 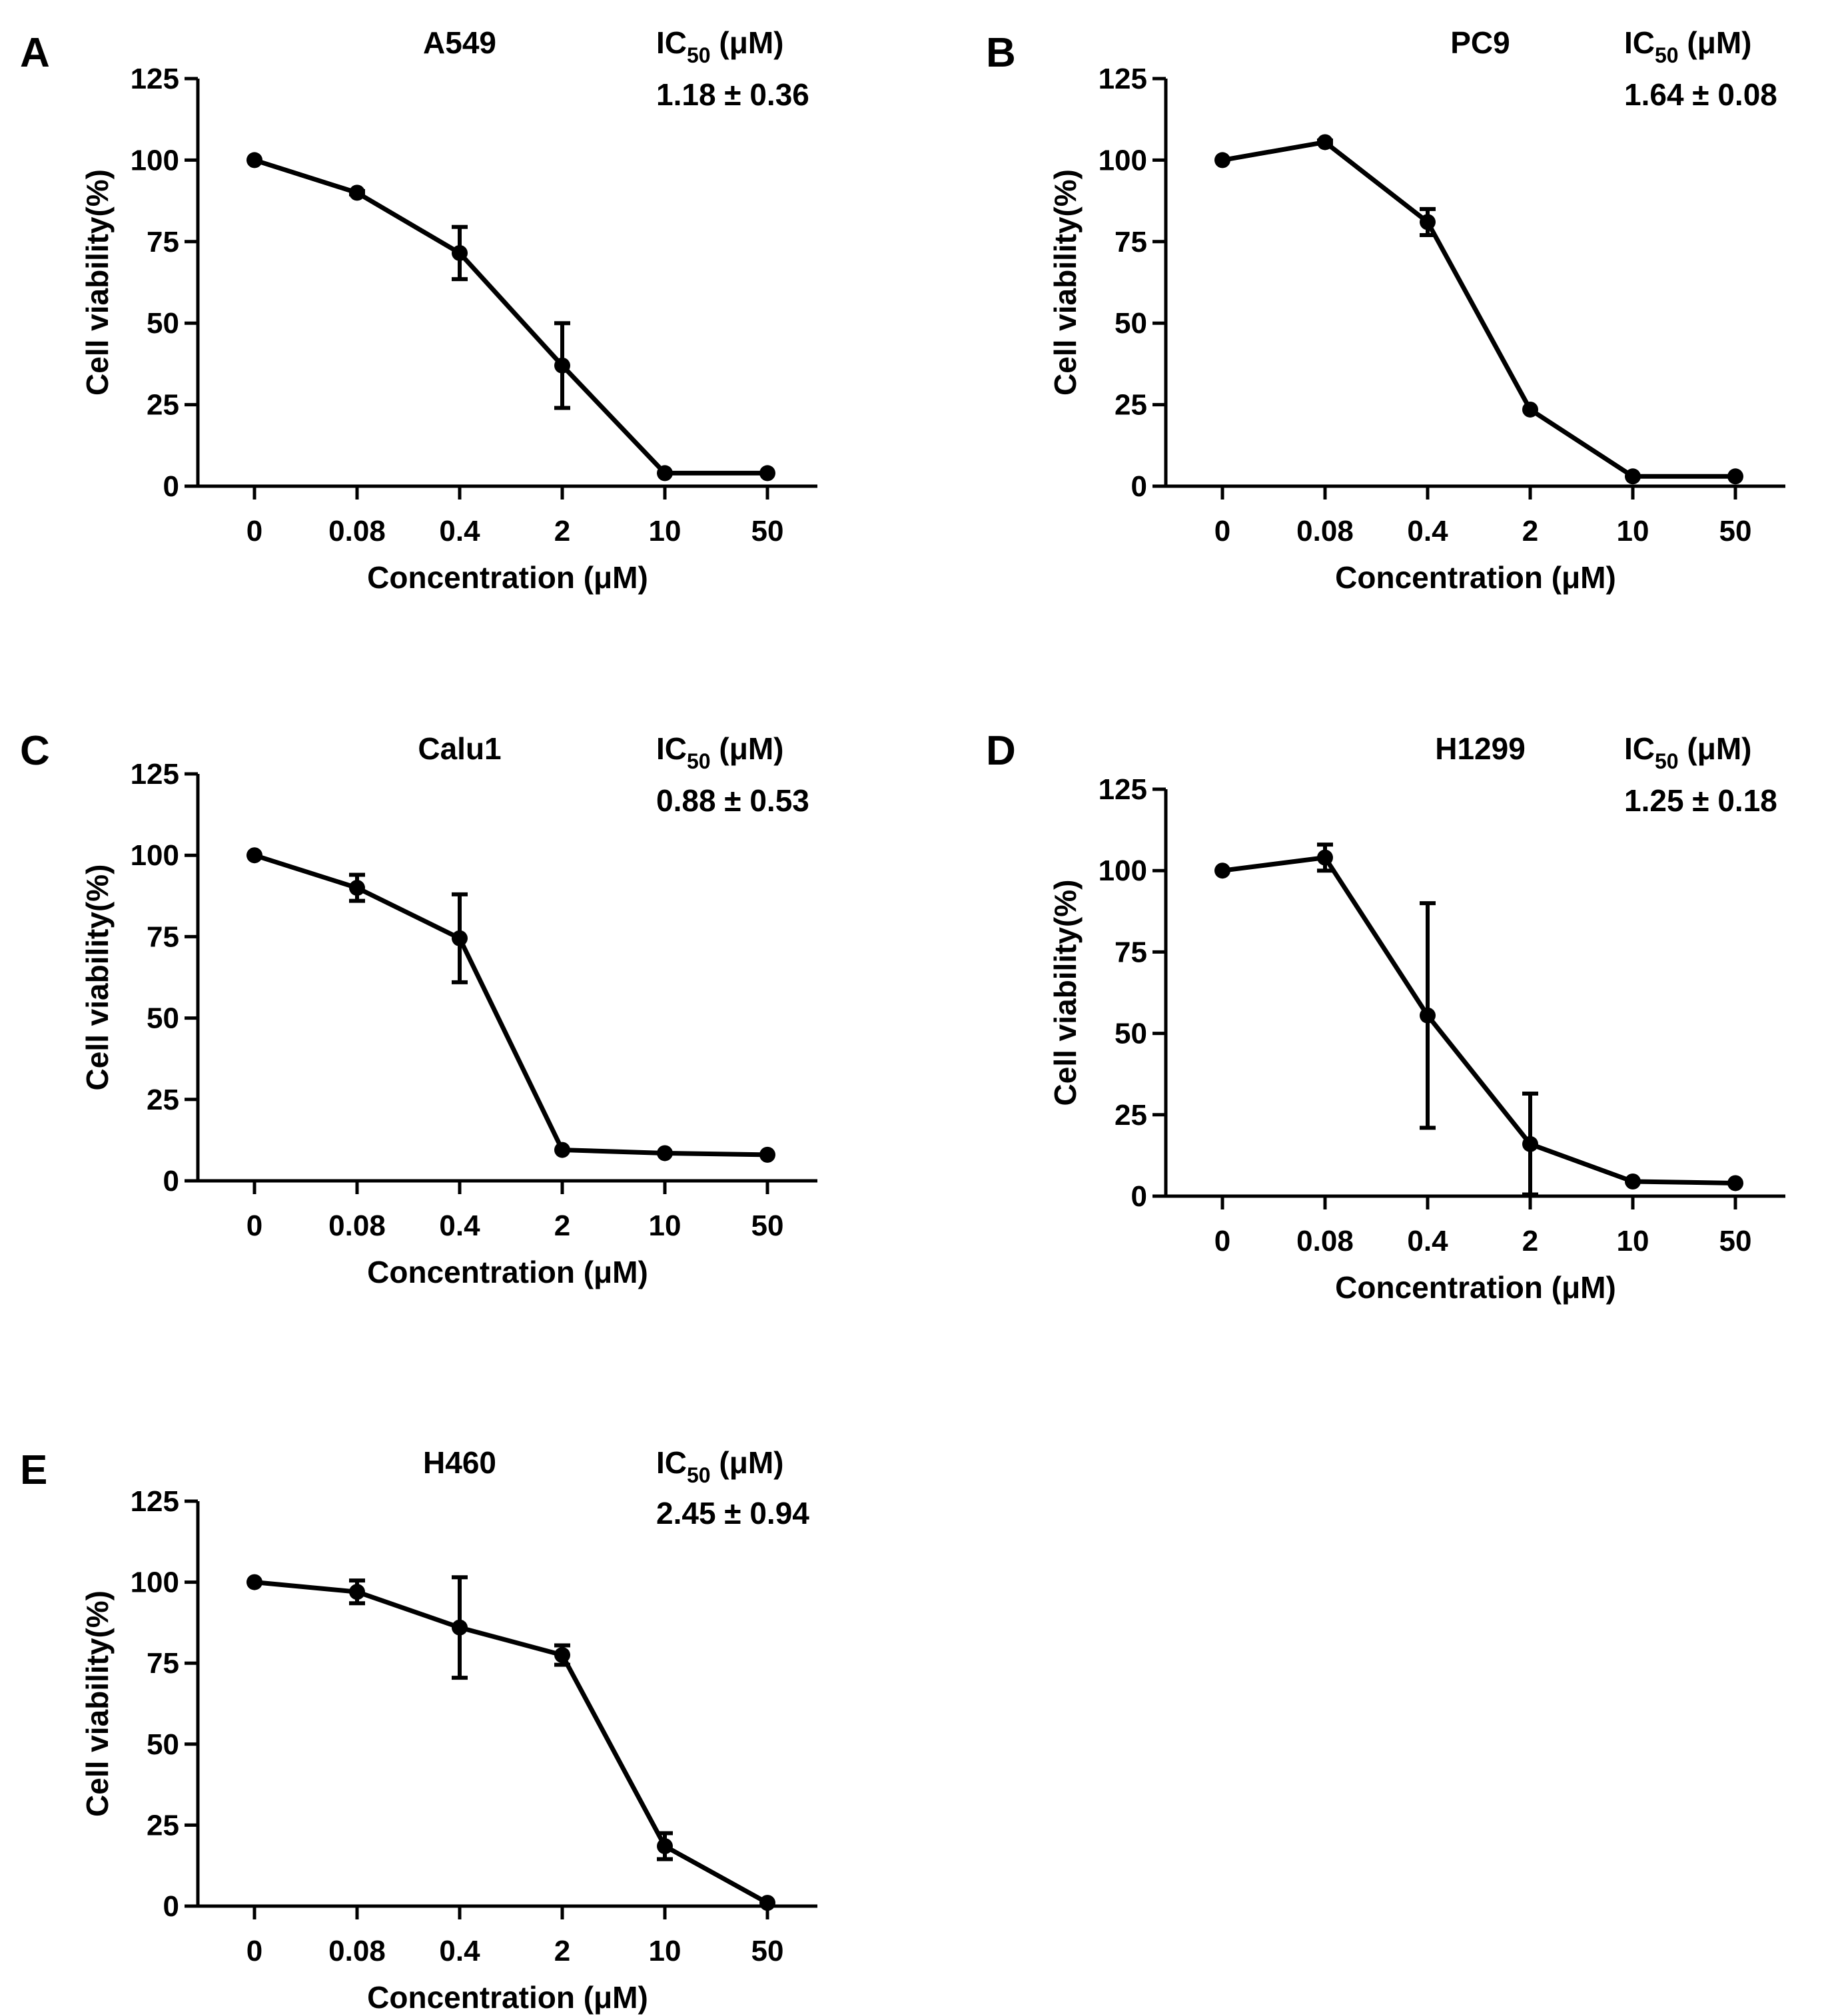 What do you see at coordinates (459, 42) in the screenshot?
I see `chart-title: A549` at bounding box center [459, 42].